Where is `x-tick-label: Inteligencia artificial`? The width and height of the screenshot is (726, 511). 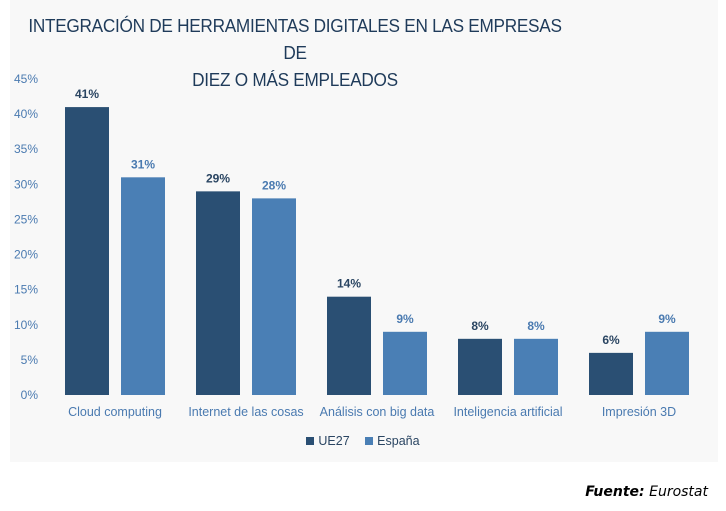 x-tick-label: Inteligencia artificial is located at coordinates (507, 412).